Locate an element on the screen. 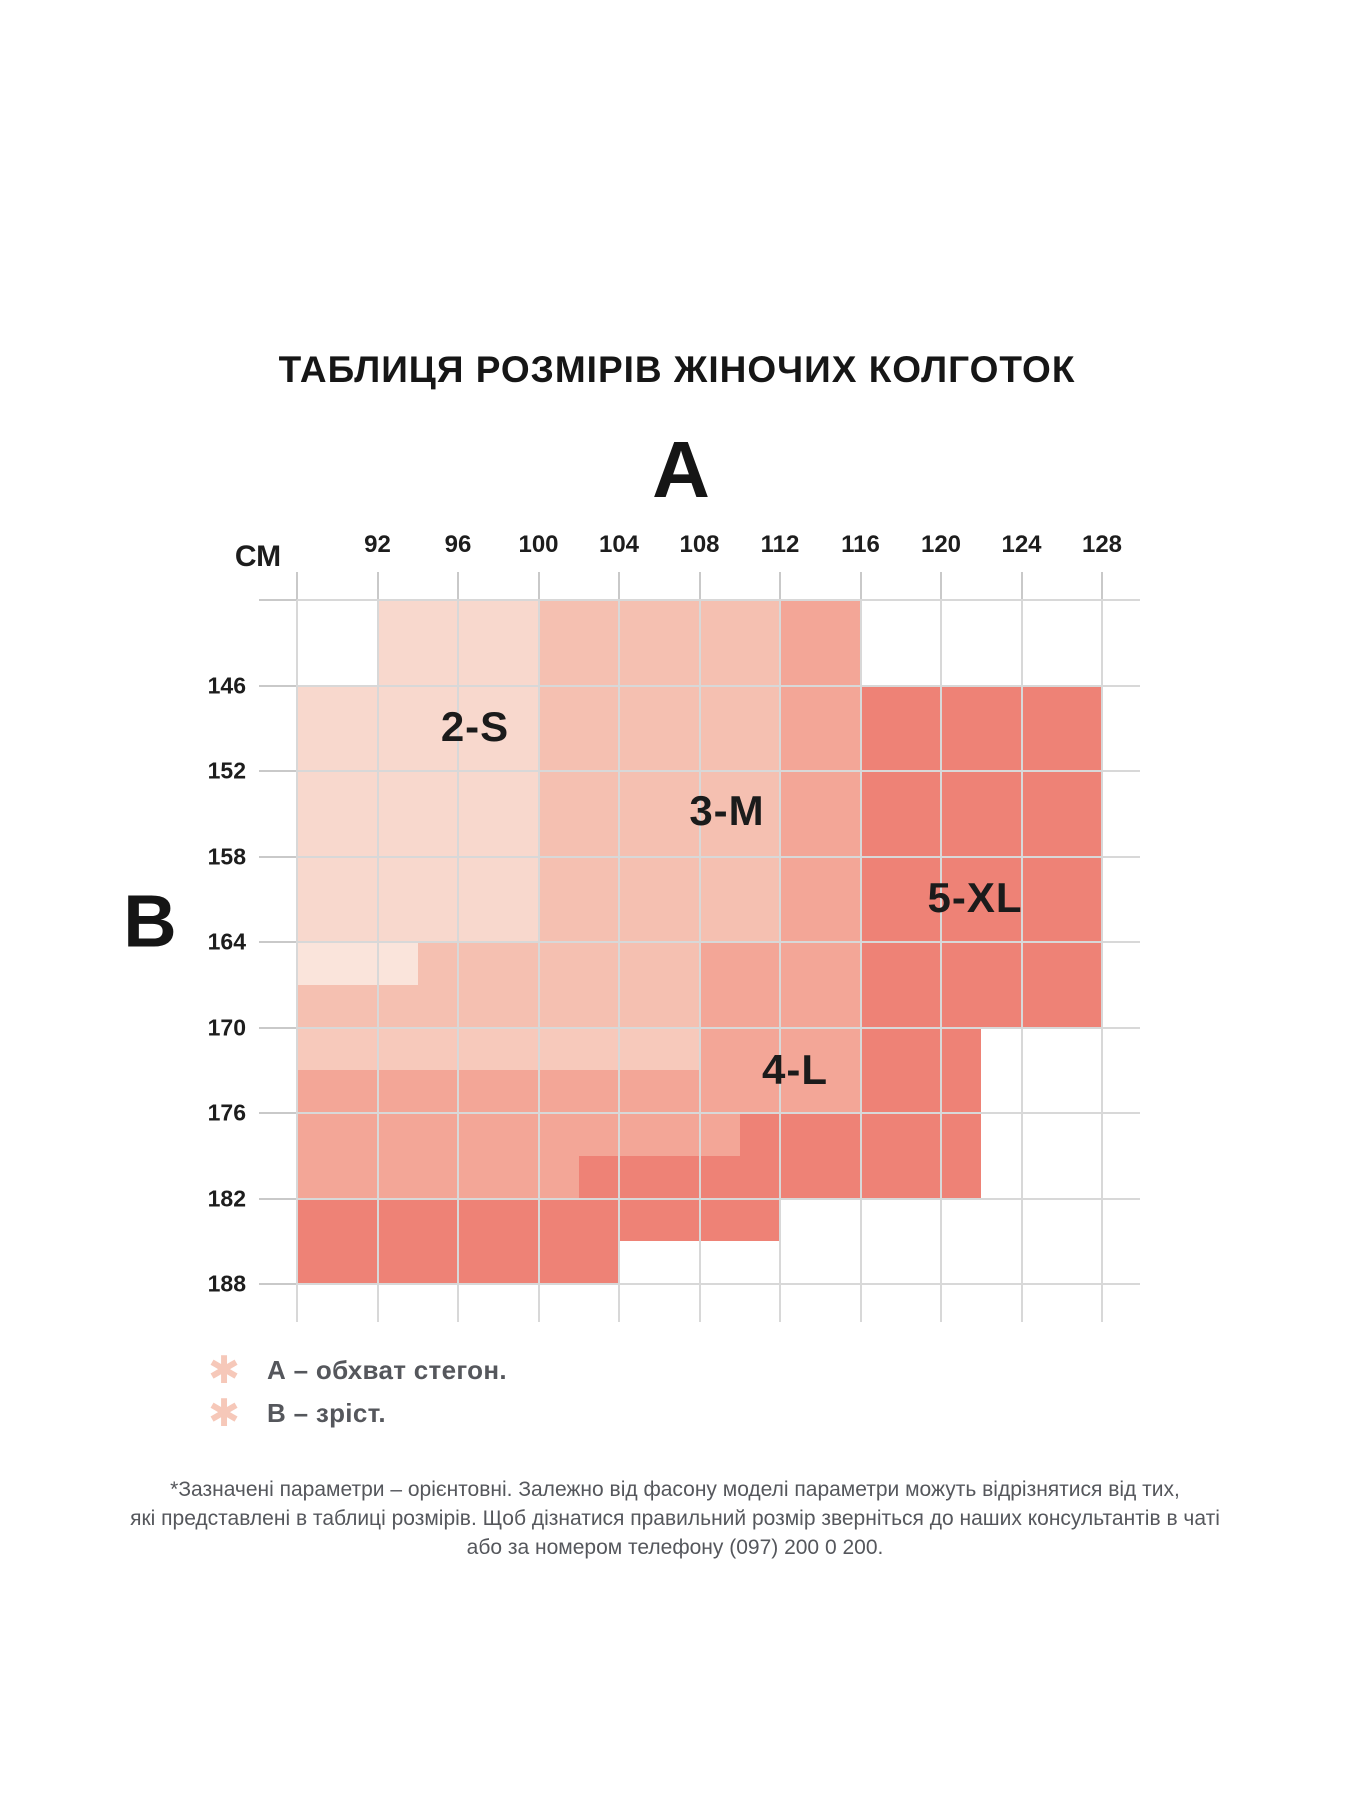  size-region-label-4l: 4-L is located at coordinates (795, 1069).